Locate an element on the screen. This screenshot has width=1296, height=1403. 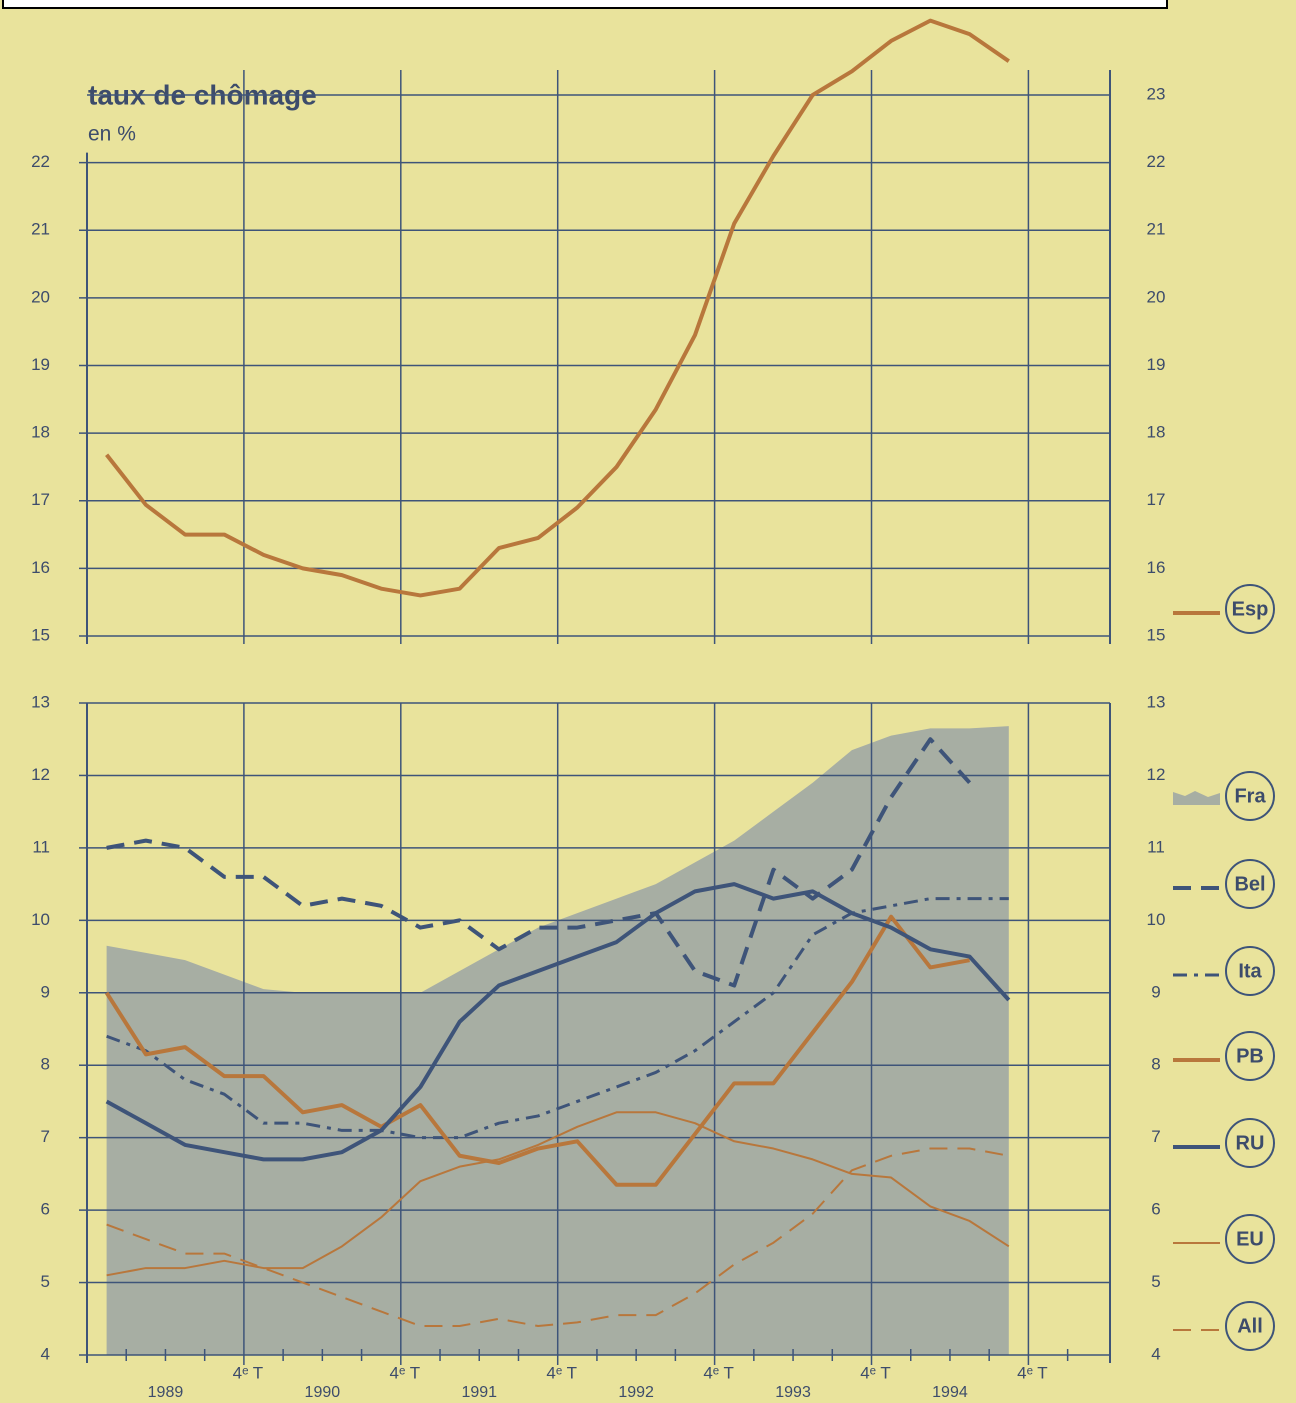
y-tick-label: 13 is located at coordinates (40, 701).